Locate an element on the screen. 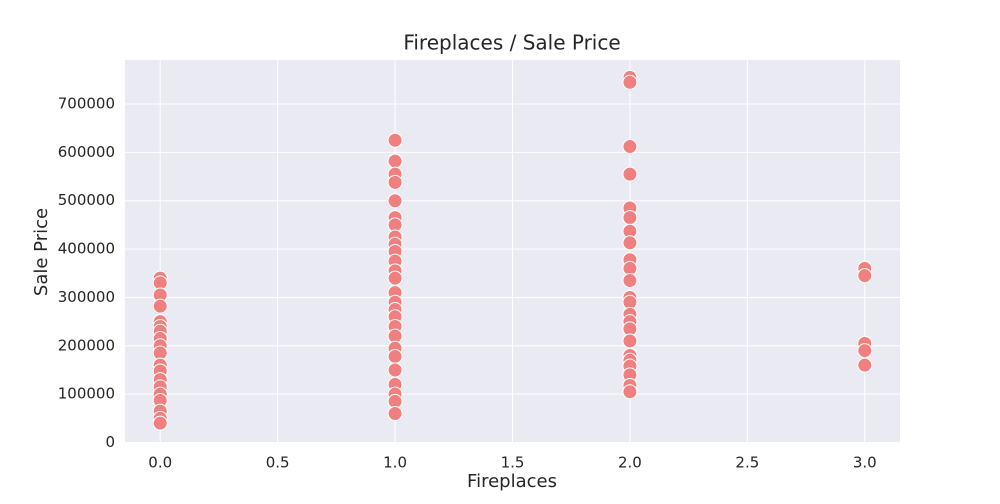 The height and width of the screenshot is (504, 1000). chart-title: Fireplaces / Sale Price is located at coordinates (511, 43).